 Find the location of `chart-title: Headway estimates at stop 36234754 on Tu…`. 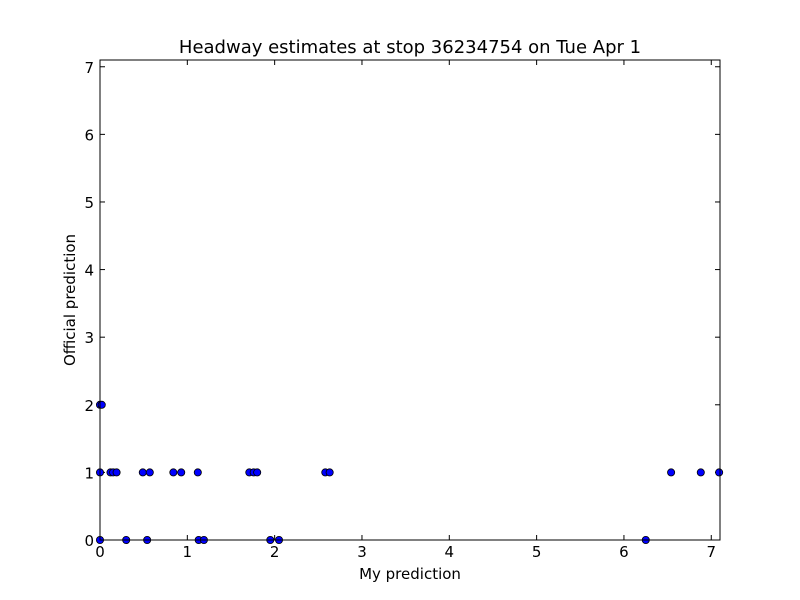

chart-title: Headway estimates at stop 36234754 on Tu… is located at coordinates (410, 47).